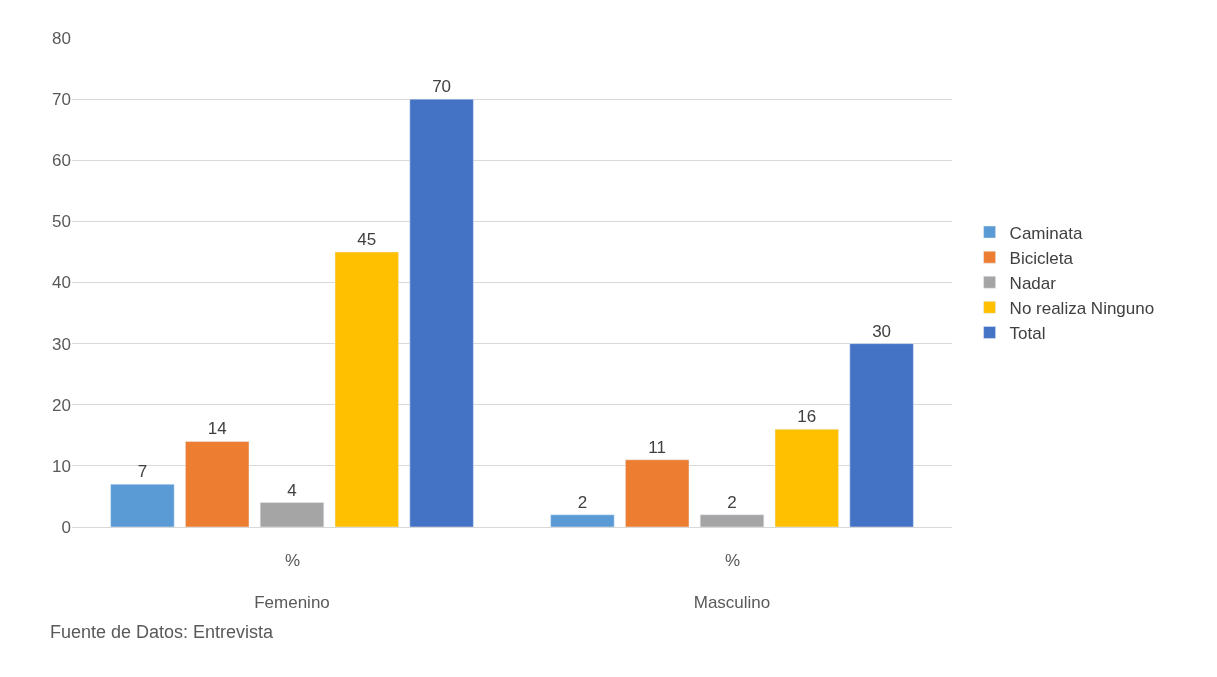 The height and width of the screenshot is (677, 1217). I want to click on x-tick-label: Femenino, so click(292, 603).